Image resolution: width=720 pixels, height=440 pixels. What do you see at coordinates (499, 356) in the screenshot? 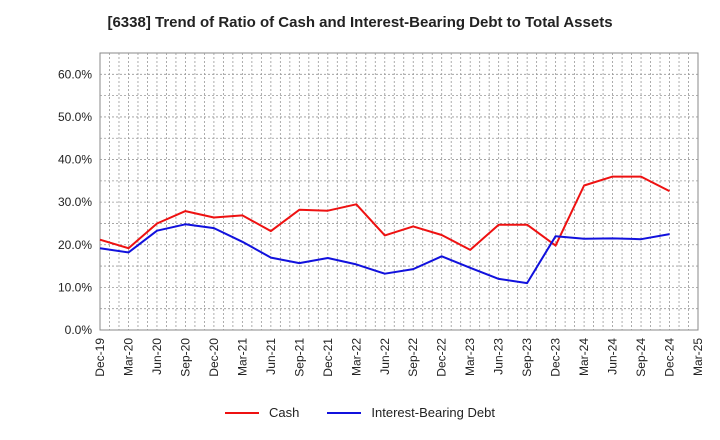
I see `x-tick-label: Jun-23` at bounding box center [499, 356].